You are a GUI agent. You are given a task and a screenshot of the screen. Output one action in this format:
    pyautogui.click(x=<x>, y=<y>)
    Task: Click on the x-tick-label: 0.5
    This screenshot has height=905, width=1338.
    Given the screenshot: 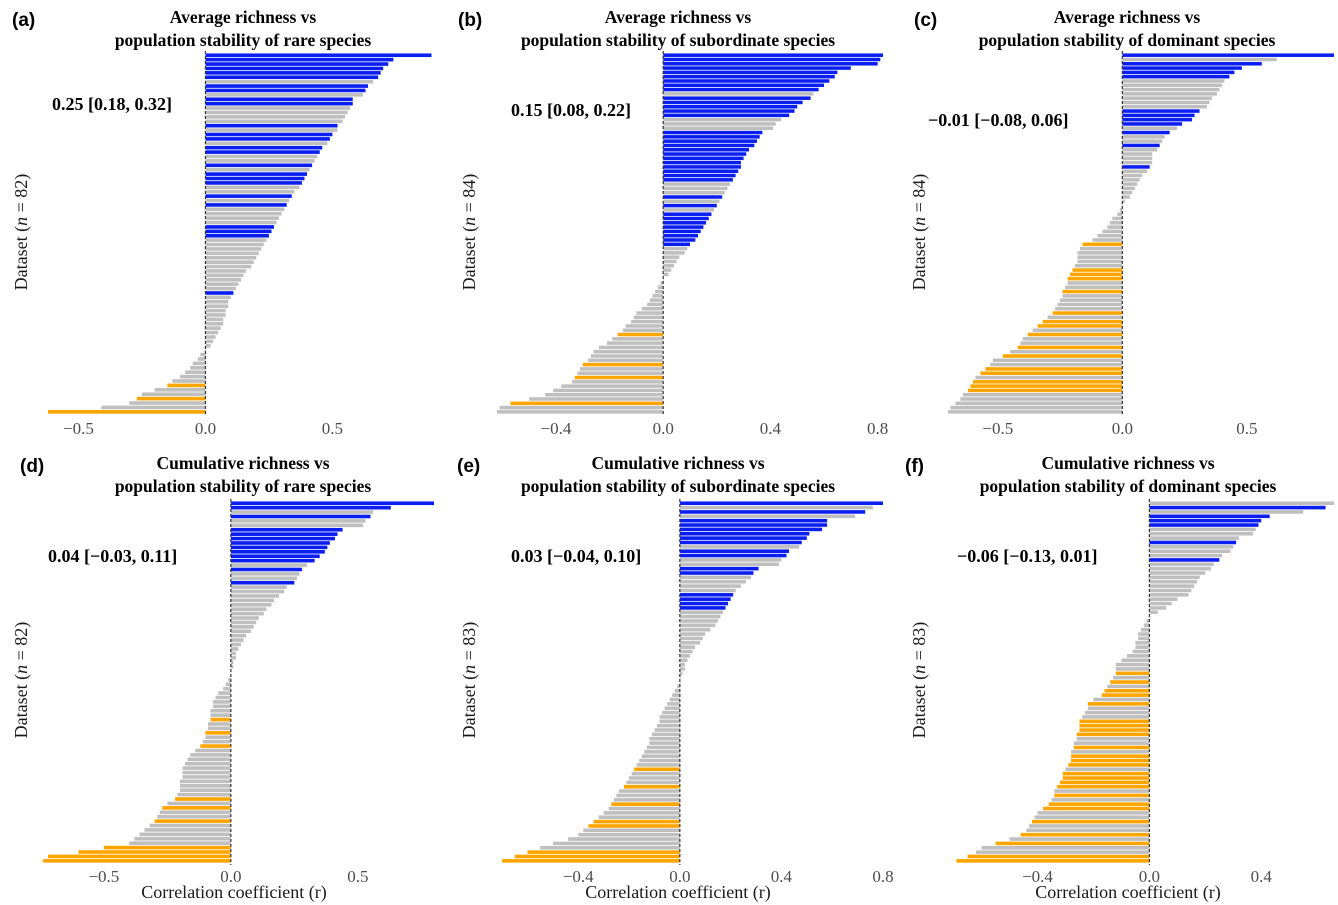 What is the action you would take?
    pyautogui.click(x=332, y=428)
    